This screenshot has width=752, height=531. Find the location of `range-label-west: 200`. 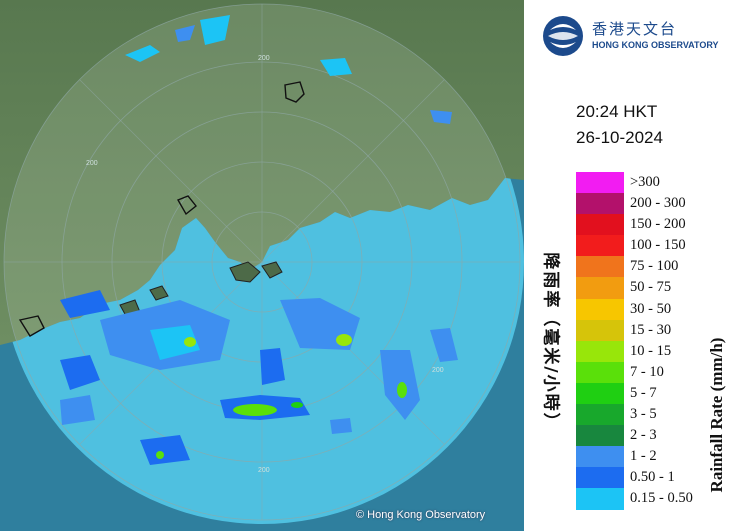

range-label-west: 200 is located at coordinates (92, 163).